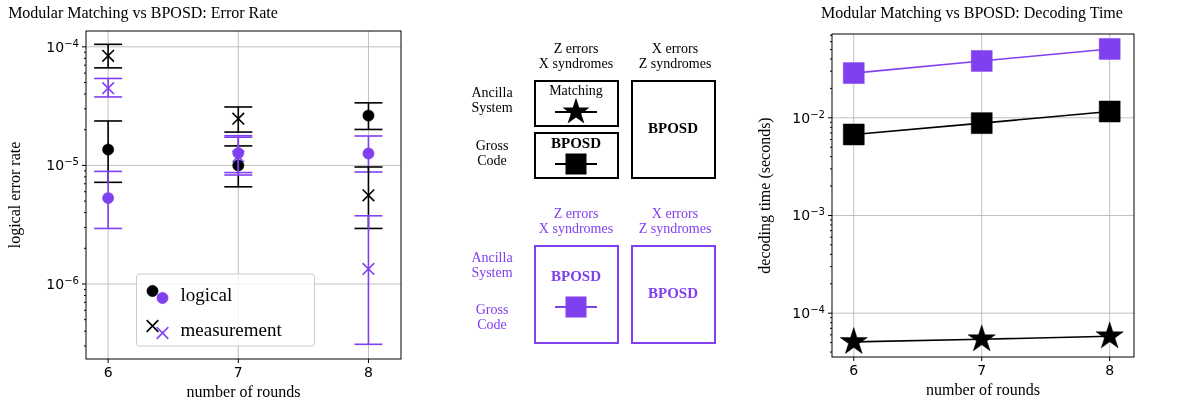  What do you see at coordinates (808, 215) in the screenshot?
I see `y-tick-label: 10$^{−3}$` at bounding box center [808, 215].